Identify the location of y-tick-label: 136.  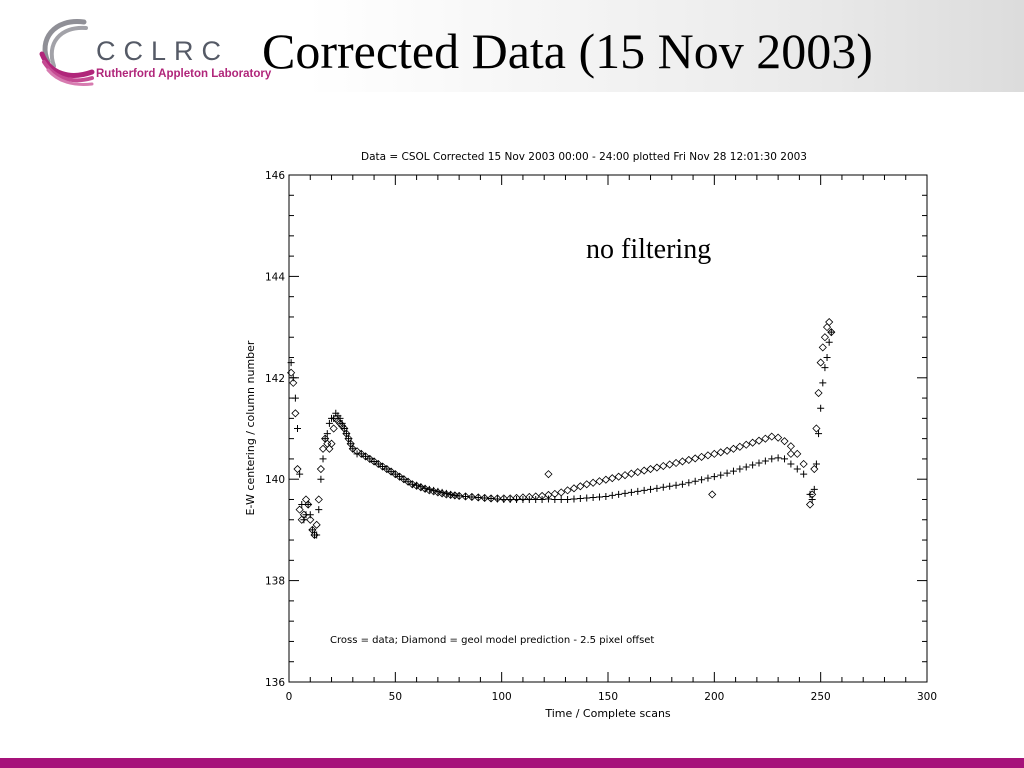
(275, 683).